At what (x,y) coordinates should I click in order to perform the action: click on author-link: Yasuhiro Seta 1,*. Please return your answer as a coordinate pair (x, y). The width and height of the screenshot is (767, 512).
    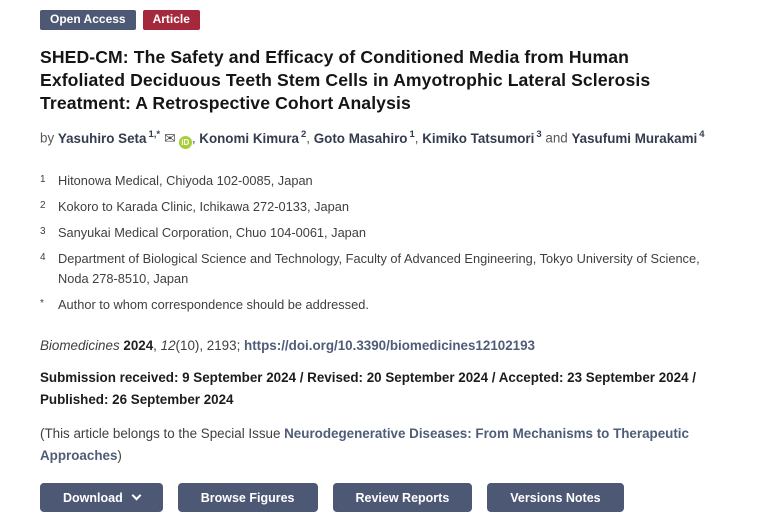
    Looking at the image, I should click on (109, 137).